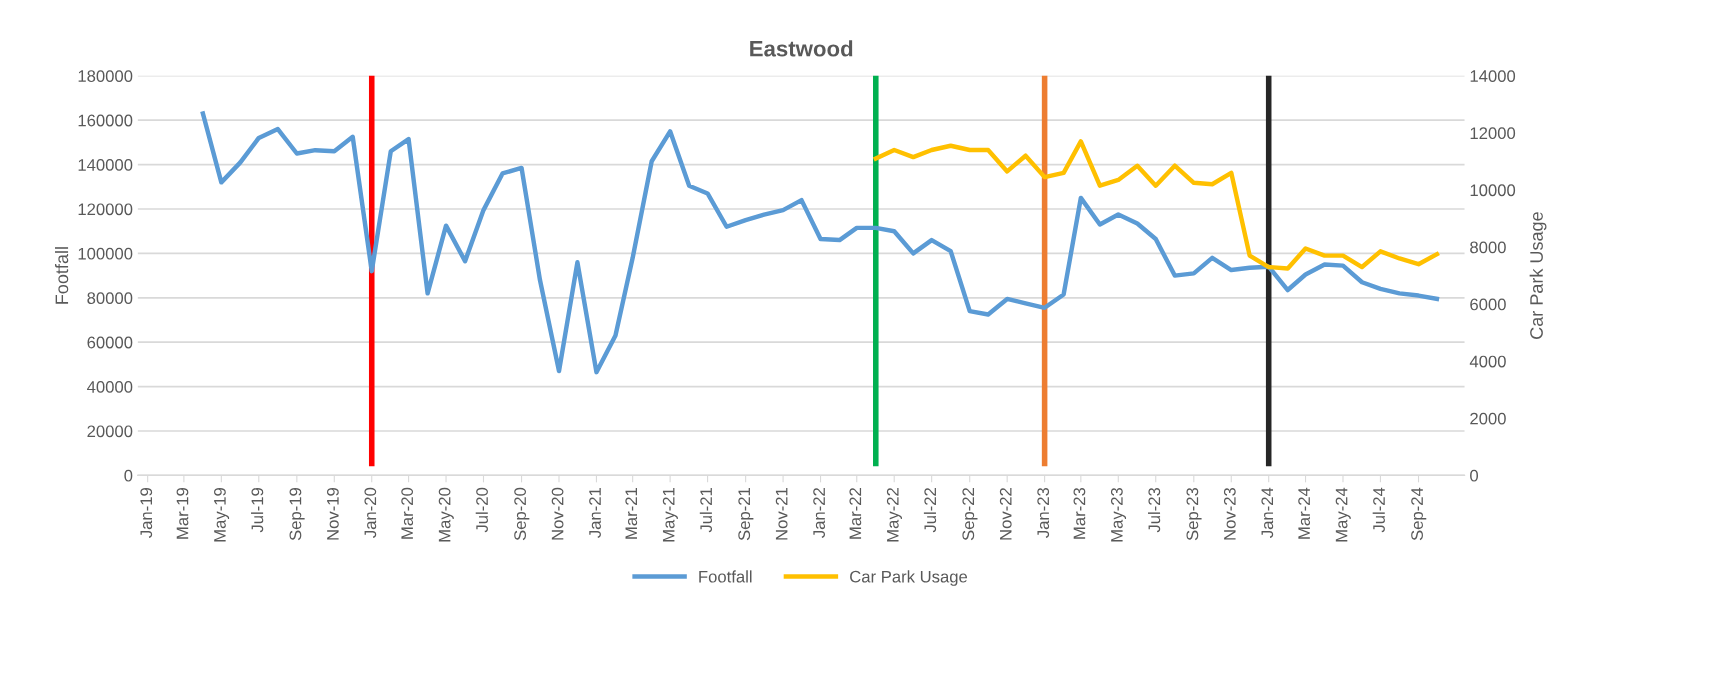 This screenshot has height=689, width=1723. I want to click on x-tick-label: May-21, so click(670, 515).